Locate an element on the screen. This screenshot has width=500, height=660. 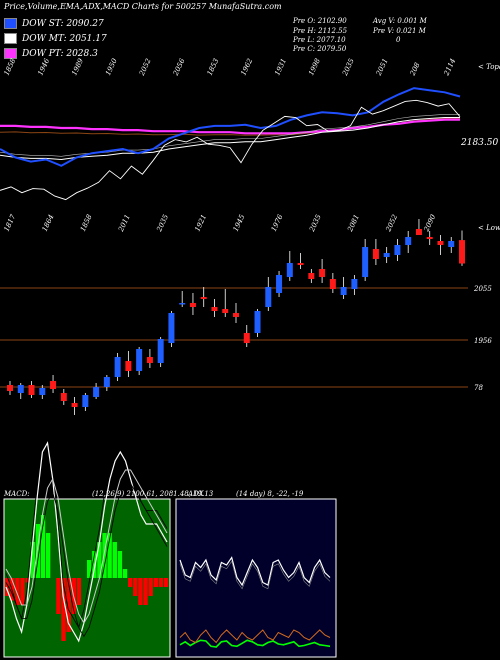
adx-line is located at coordinates (255, 636).